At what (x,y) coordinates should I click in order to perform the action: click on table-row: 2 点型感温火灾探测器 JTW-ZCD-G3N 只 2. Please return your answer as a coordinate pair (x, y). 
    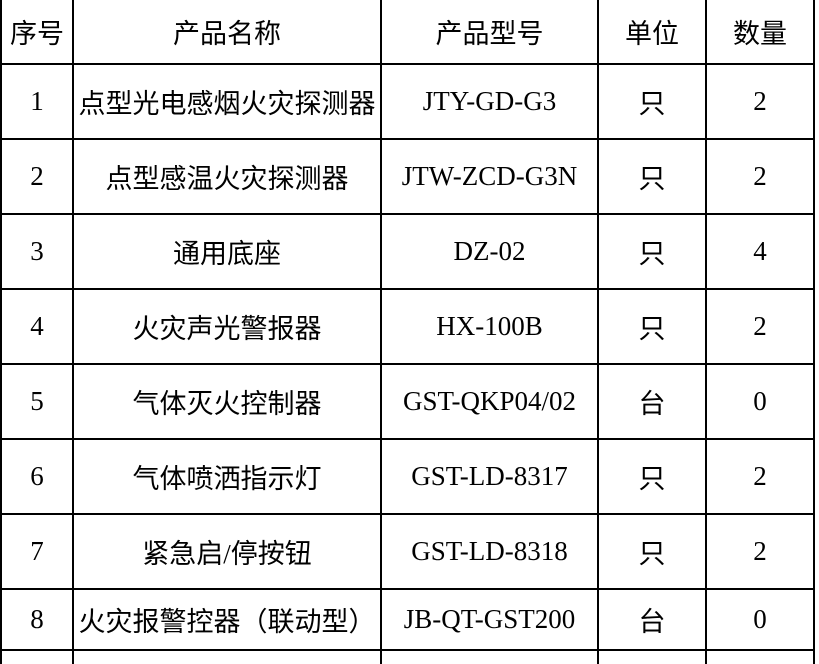
    Looking at the image, I should click on (407, 176).